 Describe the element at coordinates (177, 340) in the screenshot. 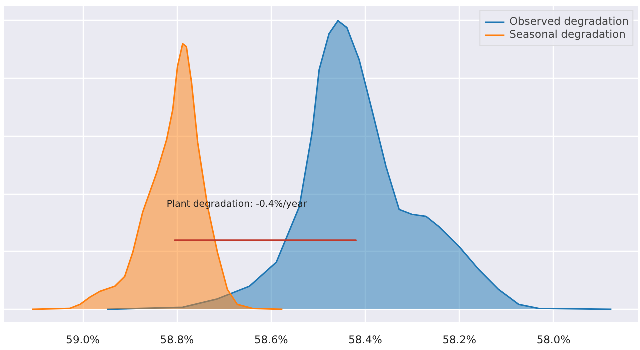

I see `x-tick-label: 58.8%` at that location.